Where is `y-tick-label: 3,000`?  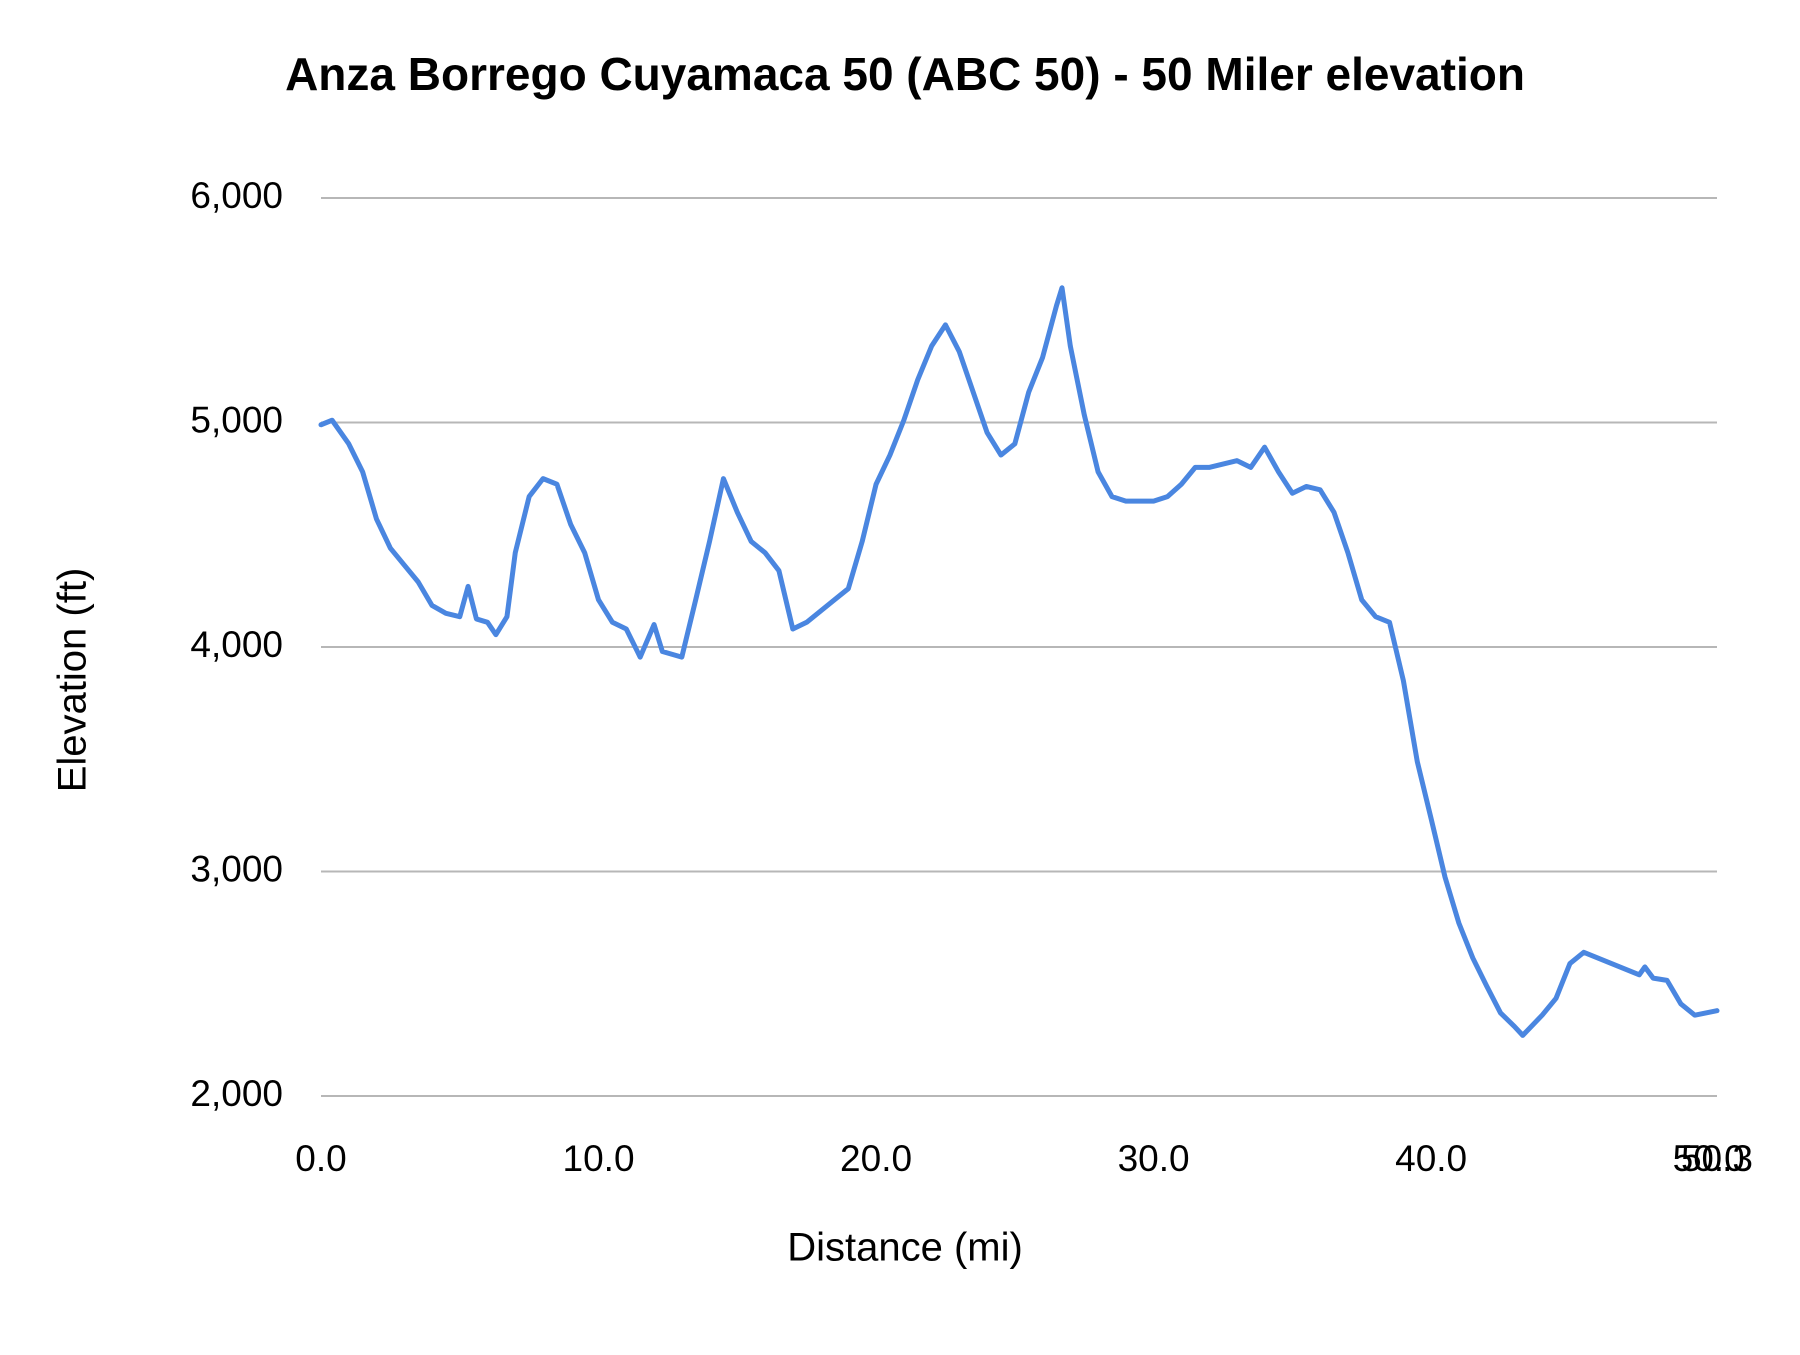 y-tick-label: 3,000 is located at coordinates (236, 868).